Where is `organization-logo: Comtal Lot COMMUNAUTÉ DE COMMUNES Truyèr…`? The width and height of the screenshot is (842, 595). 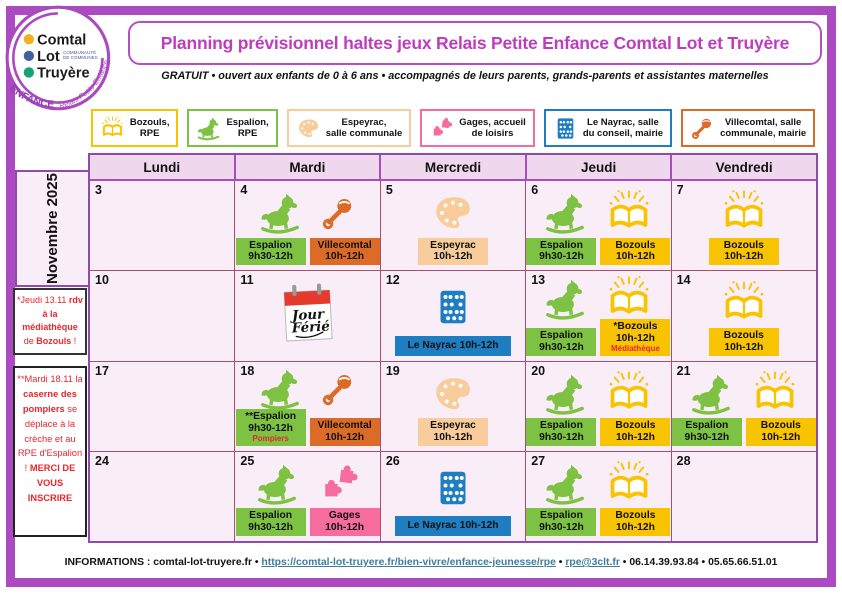
organization-logo: Comtal Lot COMMUNAUTÉ DE COMMUNES Truyèr… is located at coordinates (57, 56).